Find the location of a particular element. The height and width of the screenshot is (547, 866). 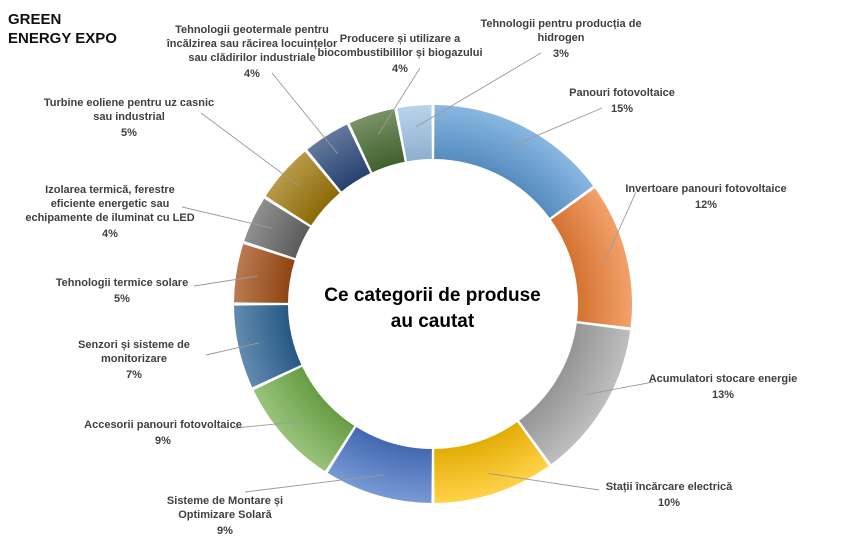

slice-label-line: Optimizare Solară is located at coordinates (225, 515).